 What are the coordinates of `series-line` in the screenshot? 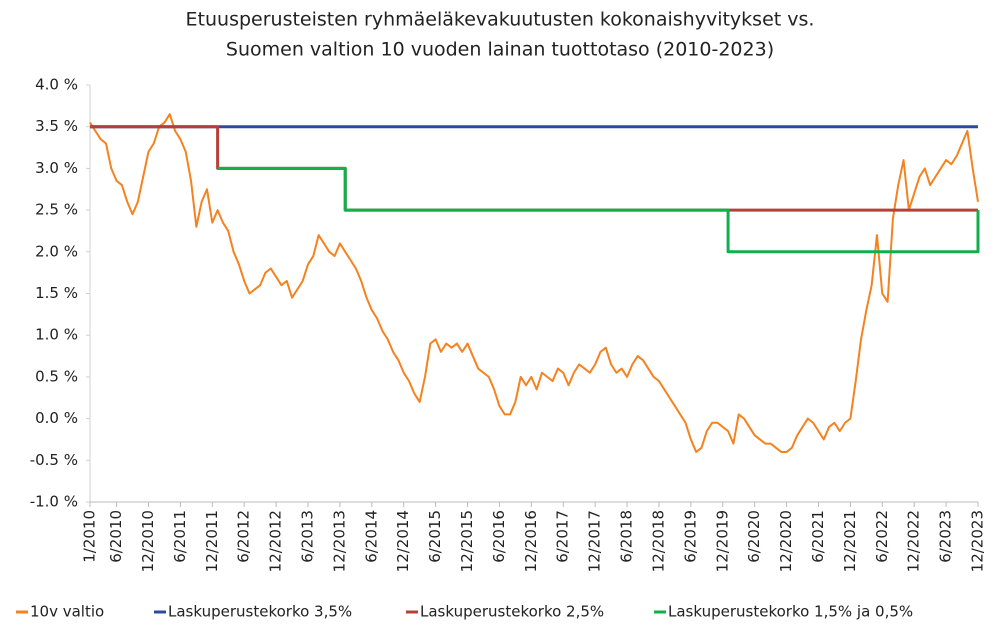 It's located at (598, 210).